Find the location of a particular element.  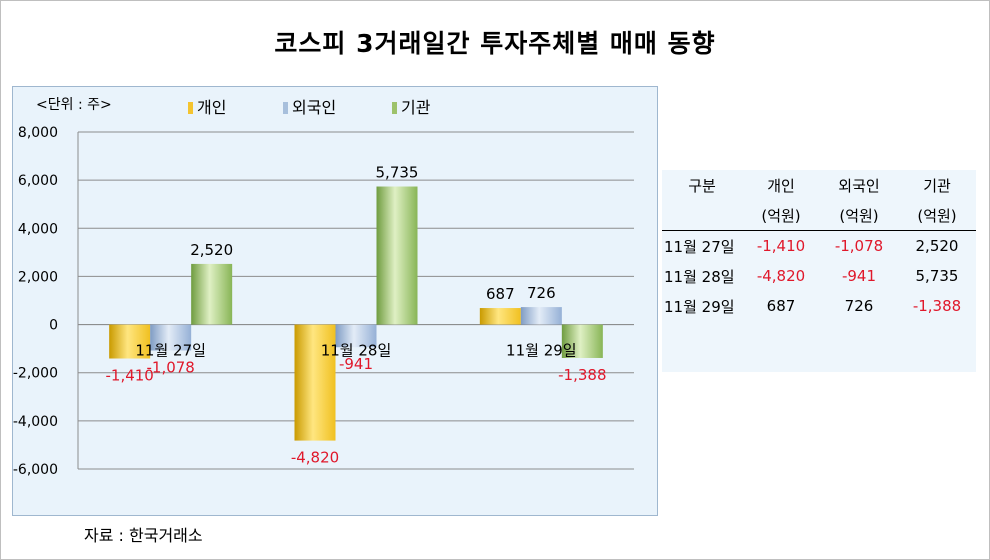

table-header-cell: 구분 is located at coordinates (702, 185).